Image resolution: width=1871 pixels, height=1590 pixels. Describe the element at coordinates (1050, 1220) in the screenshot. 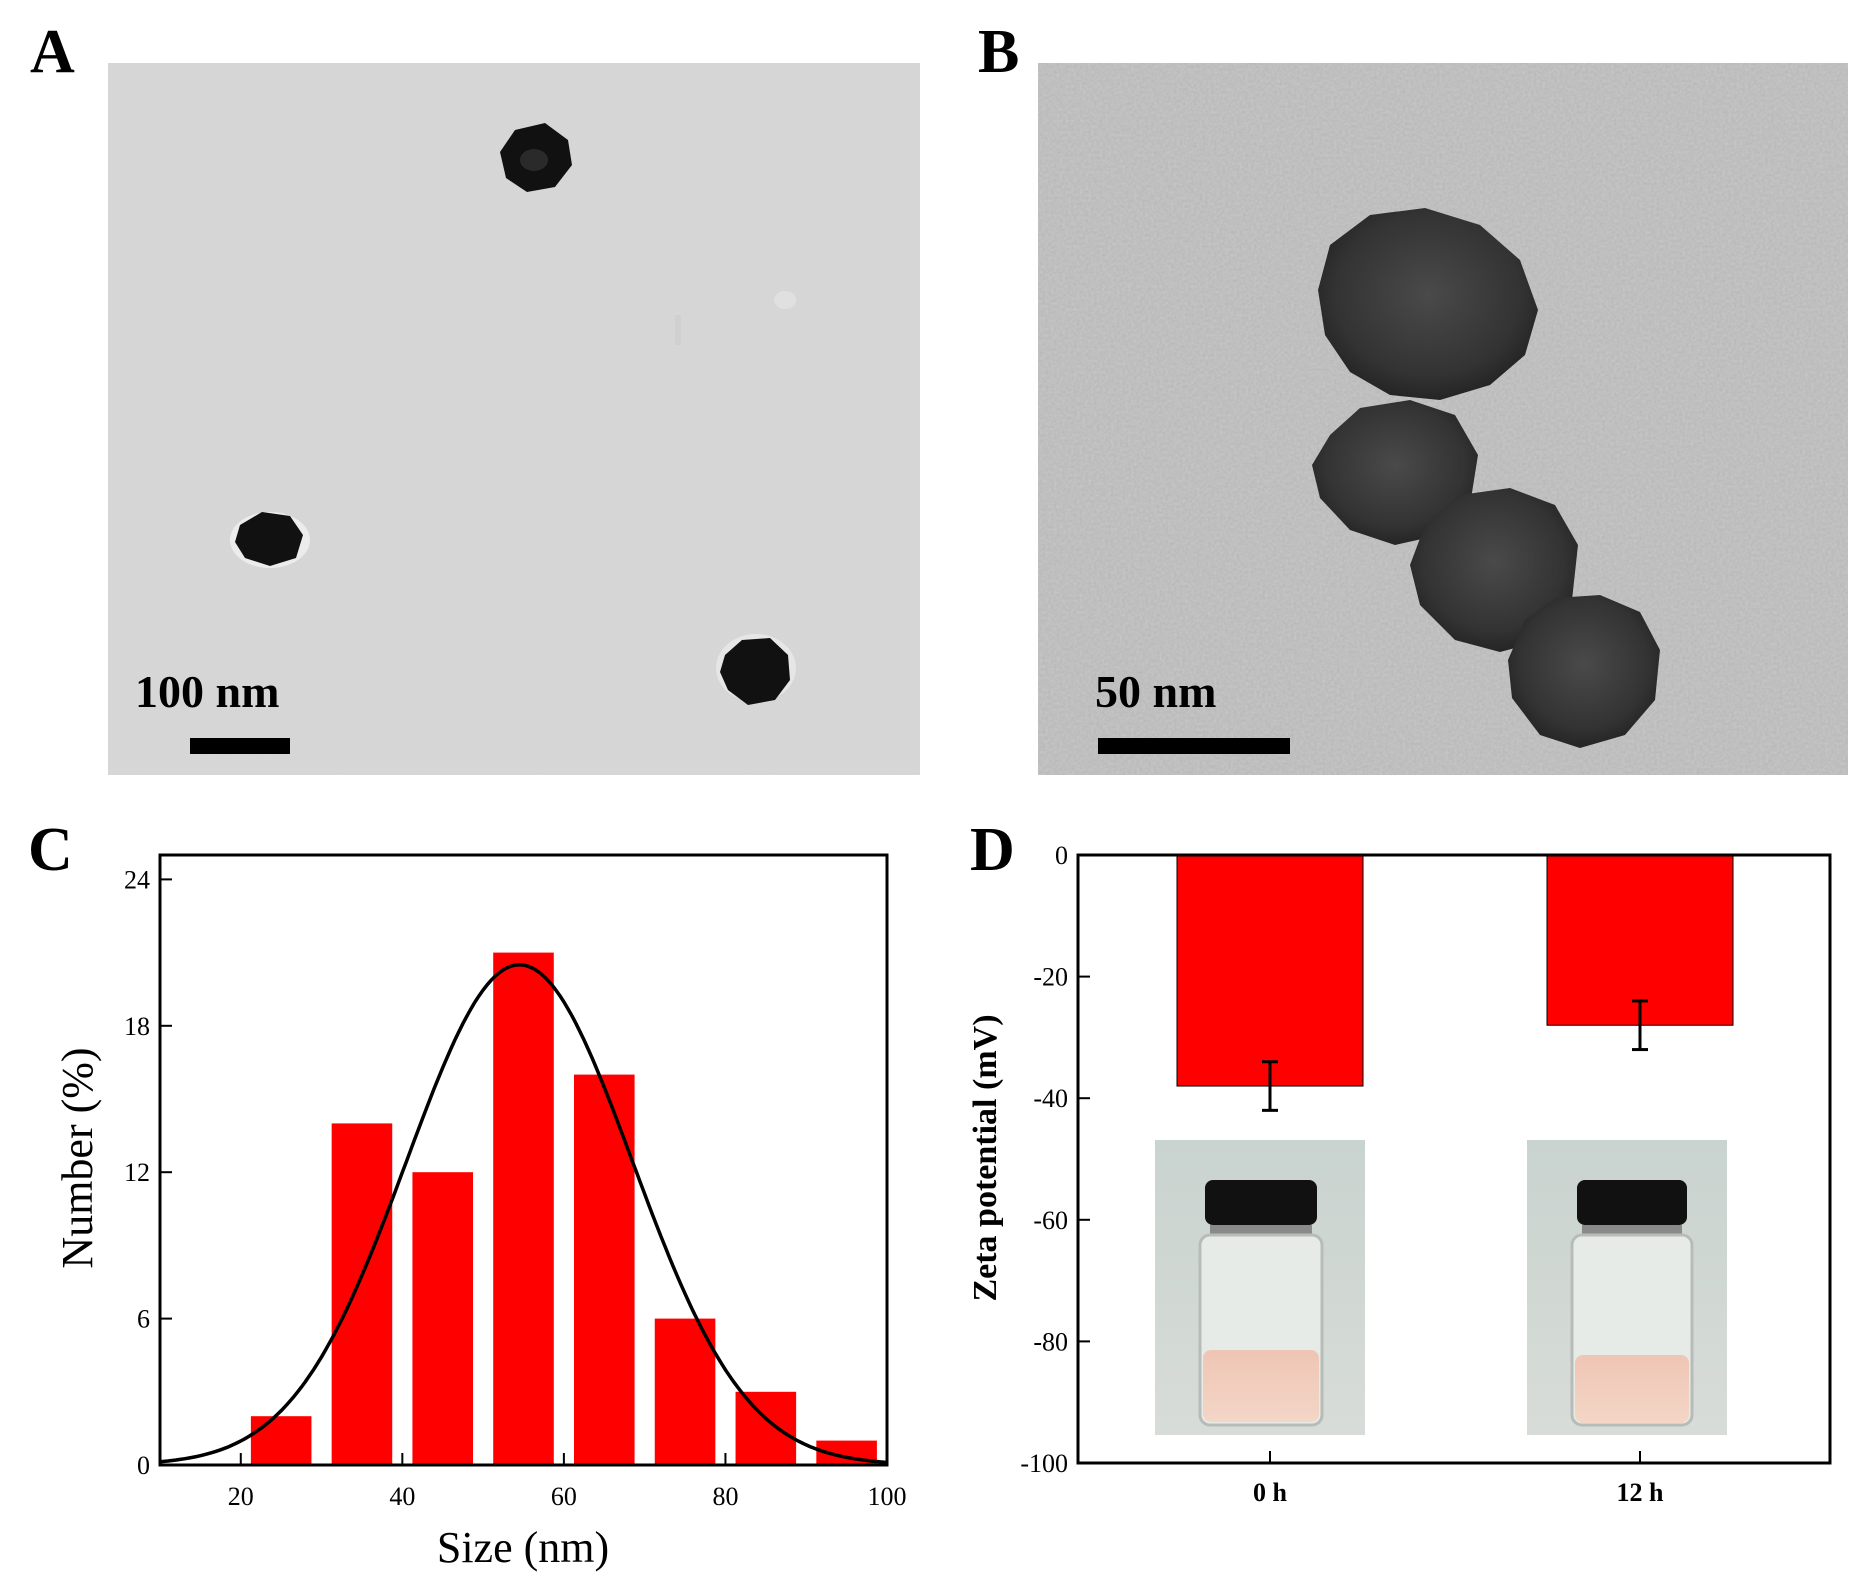

I see `y-tick-label: -60` at that location.